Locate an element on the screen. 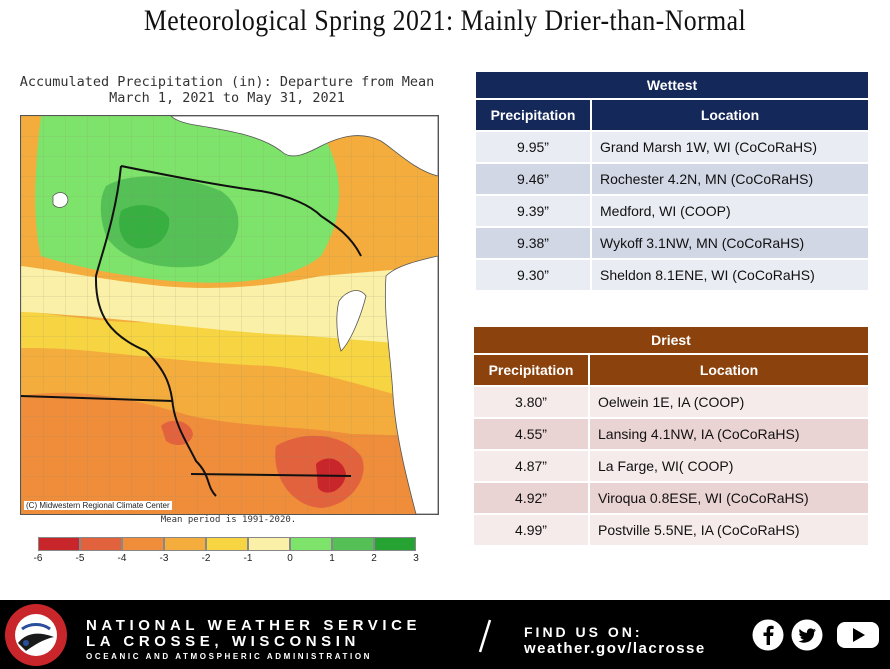 The image size is (890, 669). table-row: 9.95” Grand Marsh 1W, WI (CoCoRaHS) is located at coordinates (672, 147).